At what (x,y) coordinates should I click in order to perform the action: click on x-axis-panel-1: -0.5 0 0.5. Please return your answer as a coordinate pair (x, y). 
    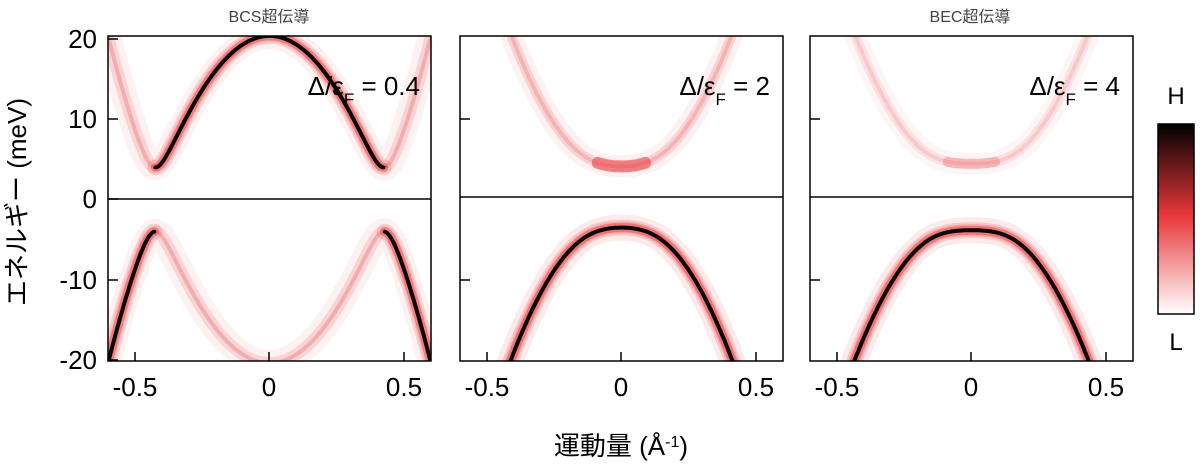
    Looking at the image, I should click on (267, 377).